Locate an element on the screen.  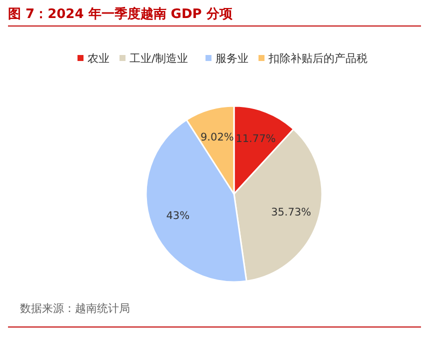
legend-label: 服务业 is located at coordinates (232, 58).